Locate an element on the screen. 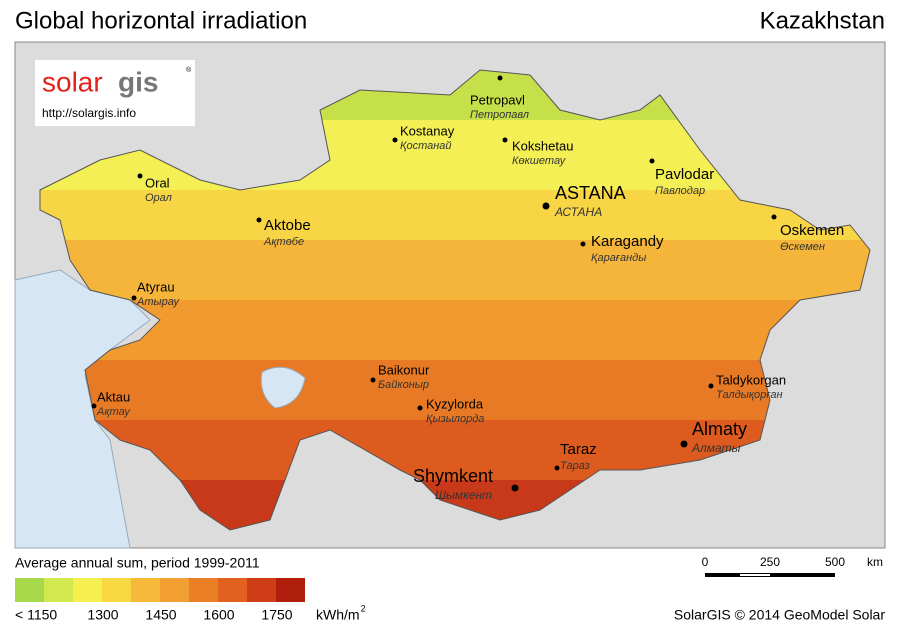 This screenshot has width=900, height=630. legend-label: < 1150 is located at coordinates (36, 615).